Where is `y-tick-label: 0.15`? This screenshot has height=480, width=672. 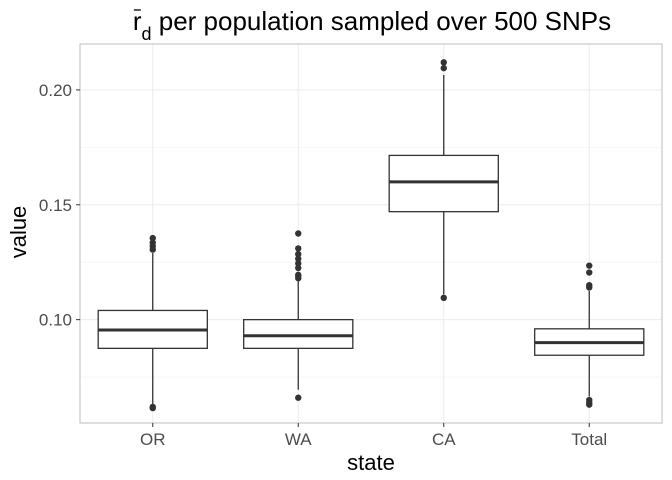
y-tick-label: 0.15 is located at coordinates (55, 205).